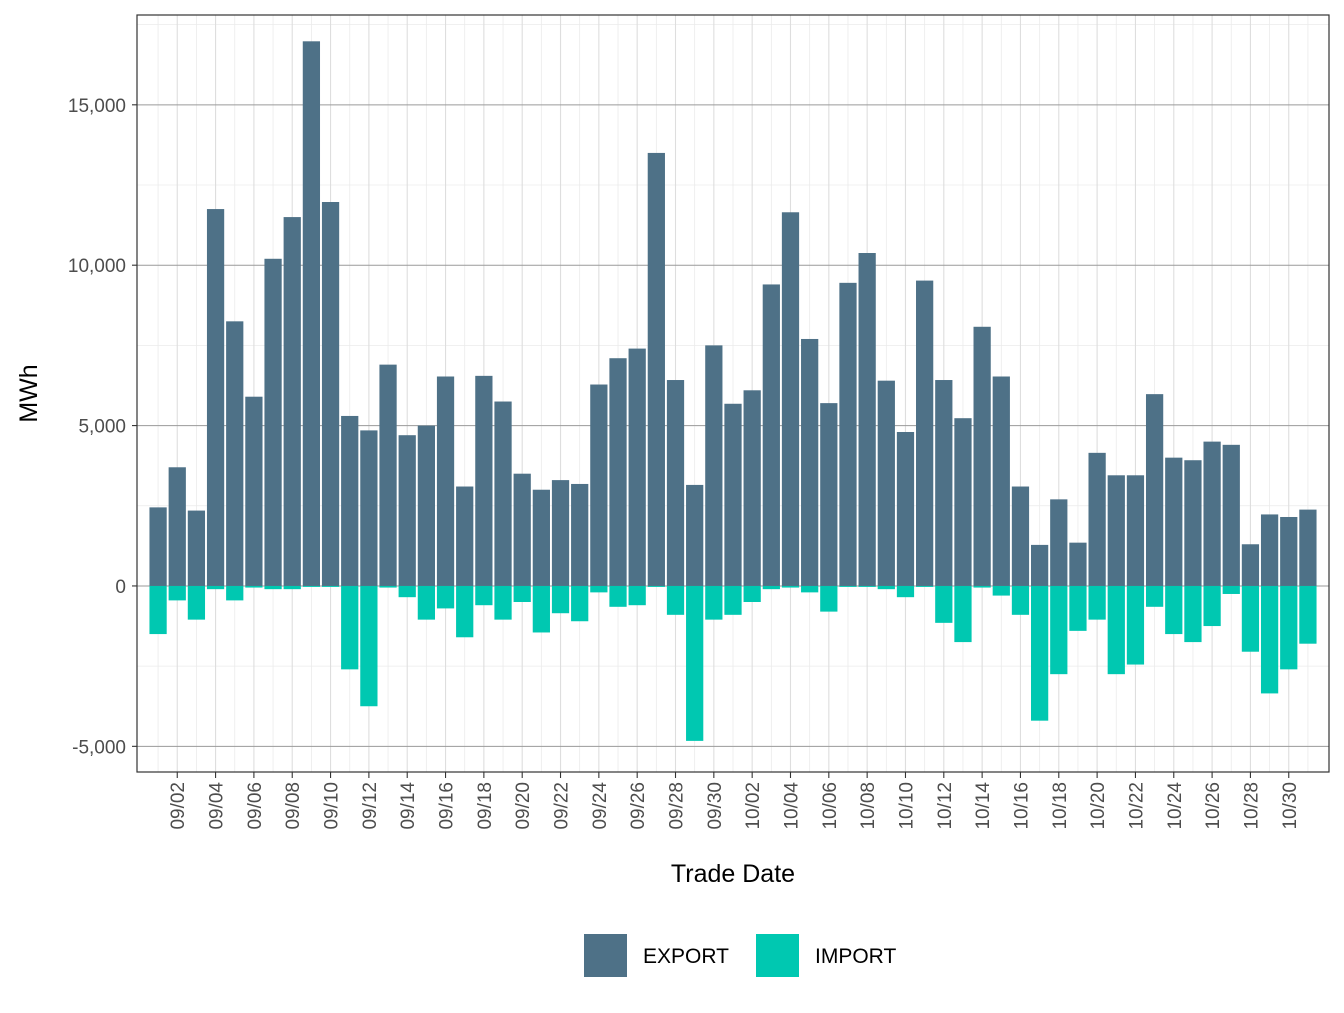 The image size is (1344, 1013). I want to click on legend-label-export: EXPORT, so click(686, 956).